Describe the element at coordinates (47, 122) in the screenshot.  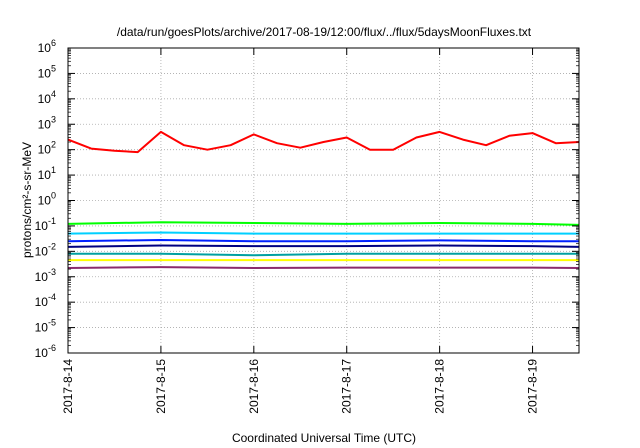
I see `y-tick-label: 10³` at that location.